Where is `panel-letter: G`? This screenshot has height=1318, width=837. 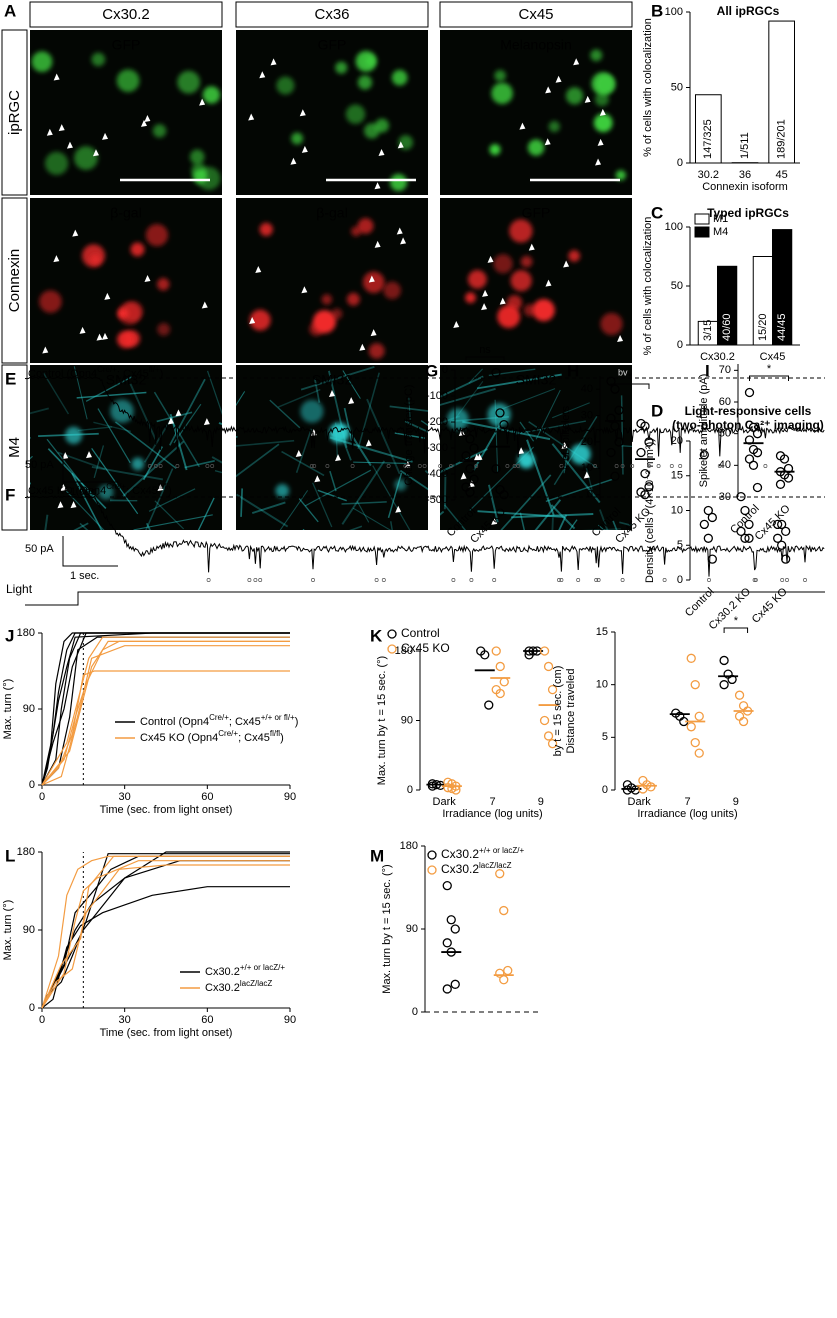
panel-letter: G is located at coordinates (431, 370).